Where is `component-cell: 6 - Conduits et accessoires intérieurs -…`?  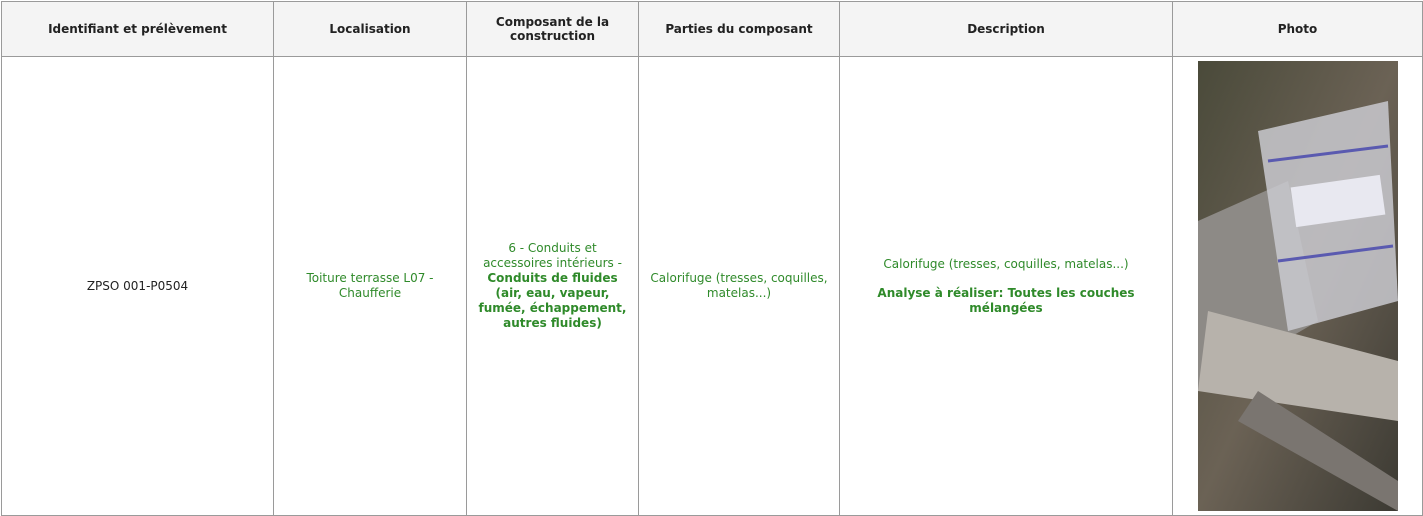
component-cell: 6 - Conduits et accessoires intérieurs -… is located at coordinates (552, 286).